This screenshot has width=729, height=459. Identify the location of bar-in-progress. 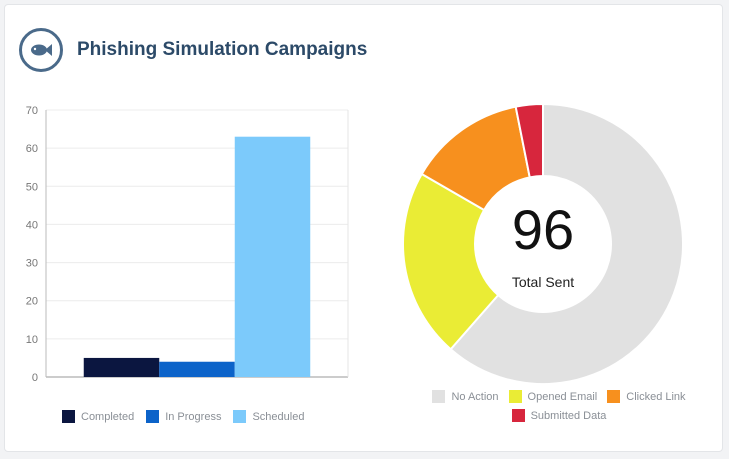
(197, 369).